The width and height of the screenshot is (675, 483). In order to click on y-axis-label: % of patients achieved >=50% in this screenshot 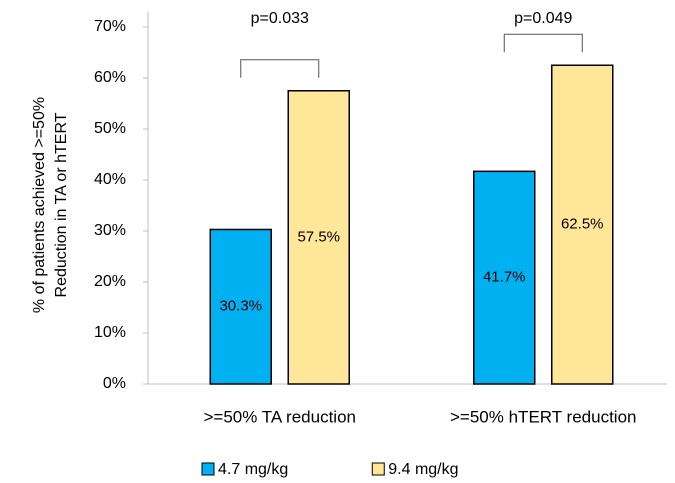, I will do `click(39, 205)`.